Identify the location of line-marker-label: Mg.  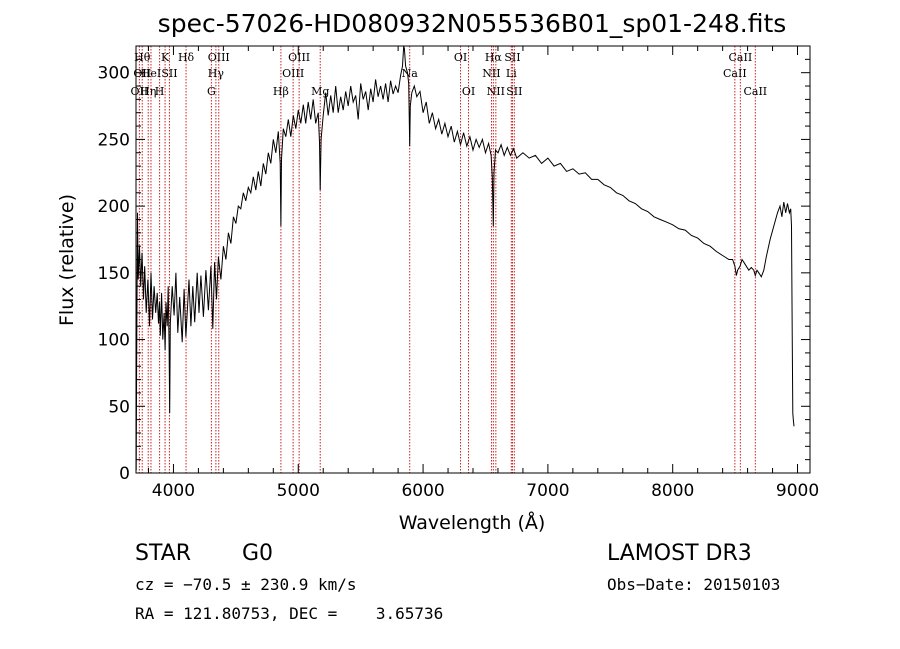
(320, 91).